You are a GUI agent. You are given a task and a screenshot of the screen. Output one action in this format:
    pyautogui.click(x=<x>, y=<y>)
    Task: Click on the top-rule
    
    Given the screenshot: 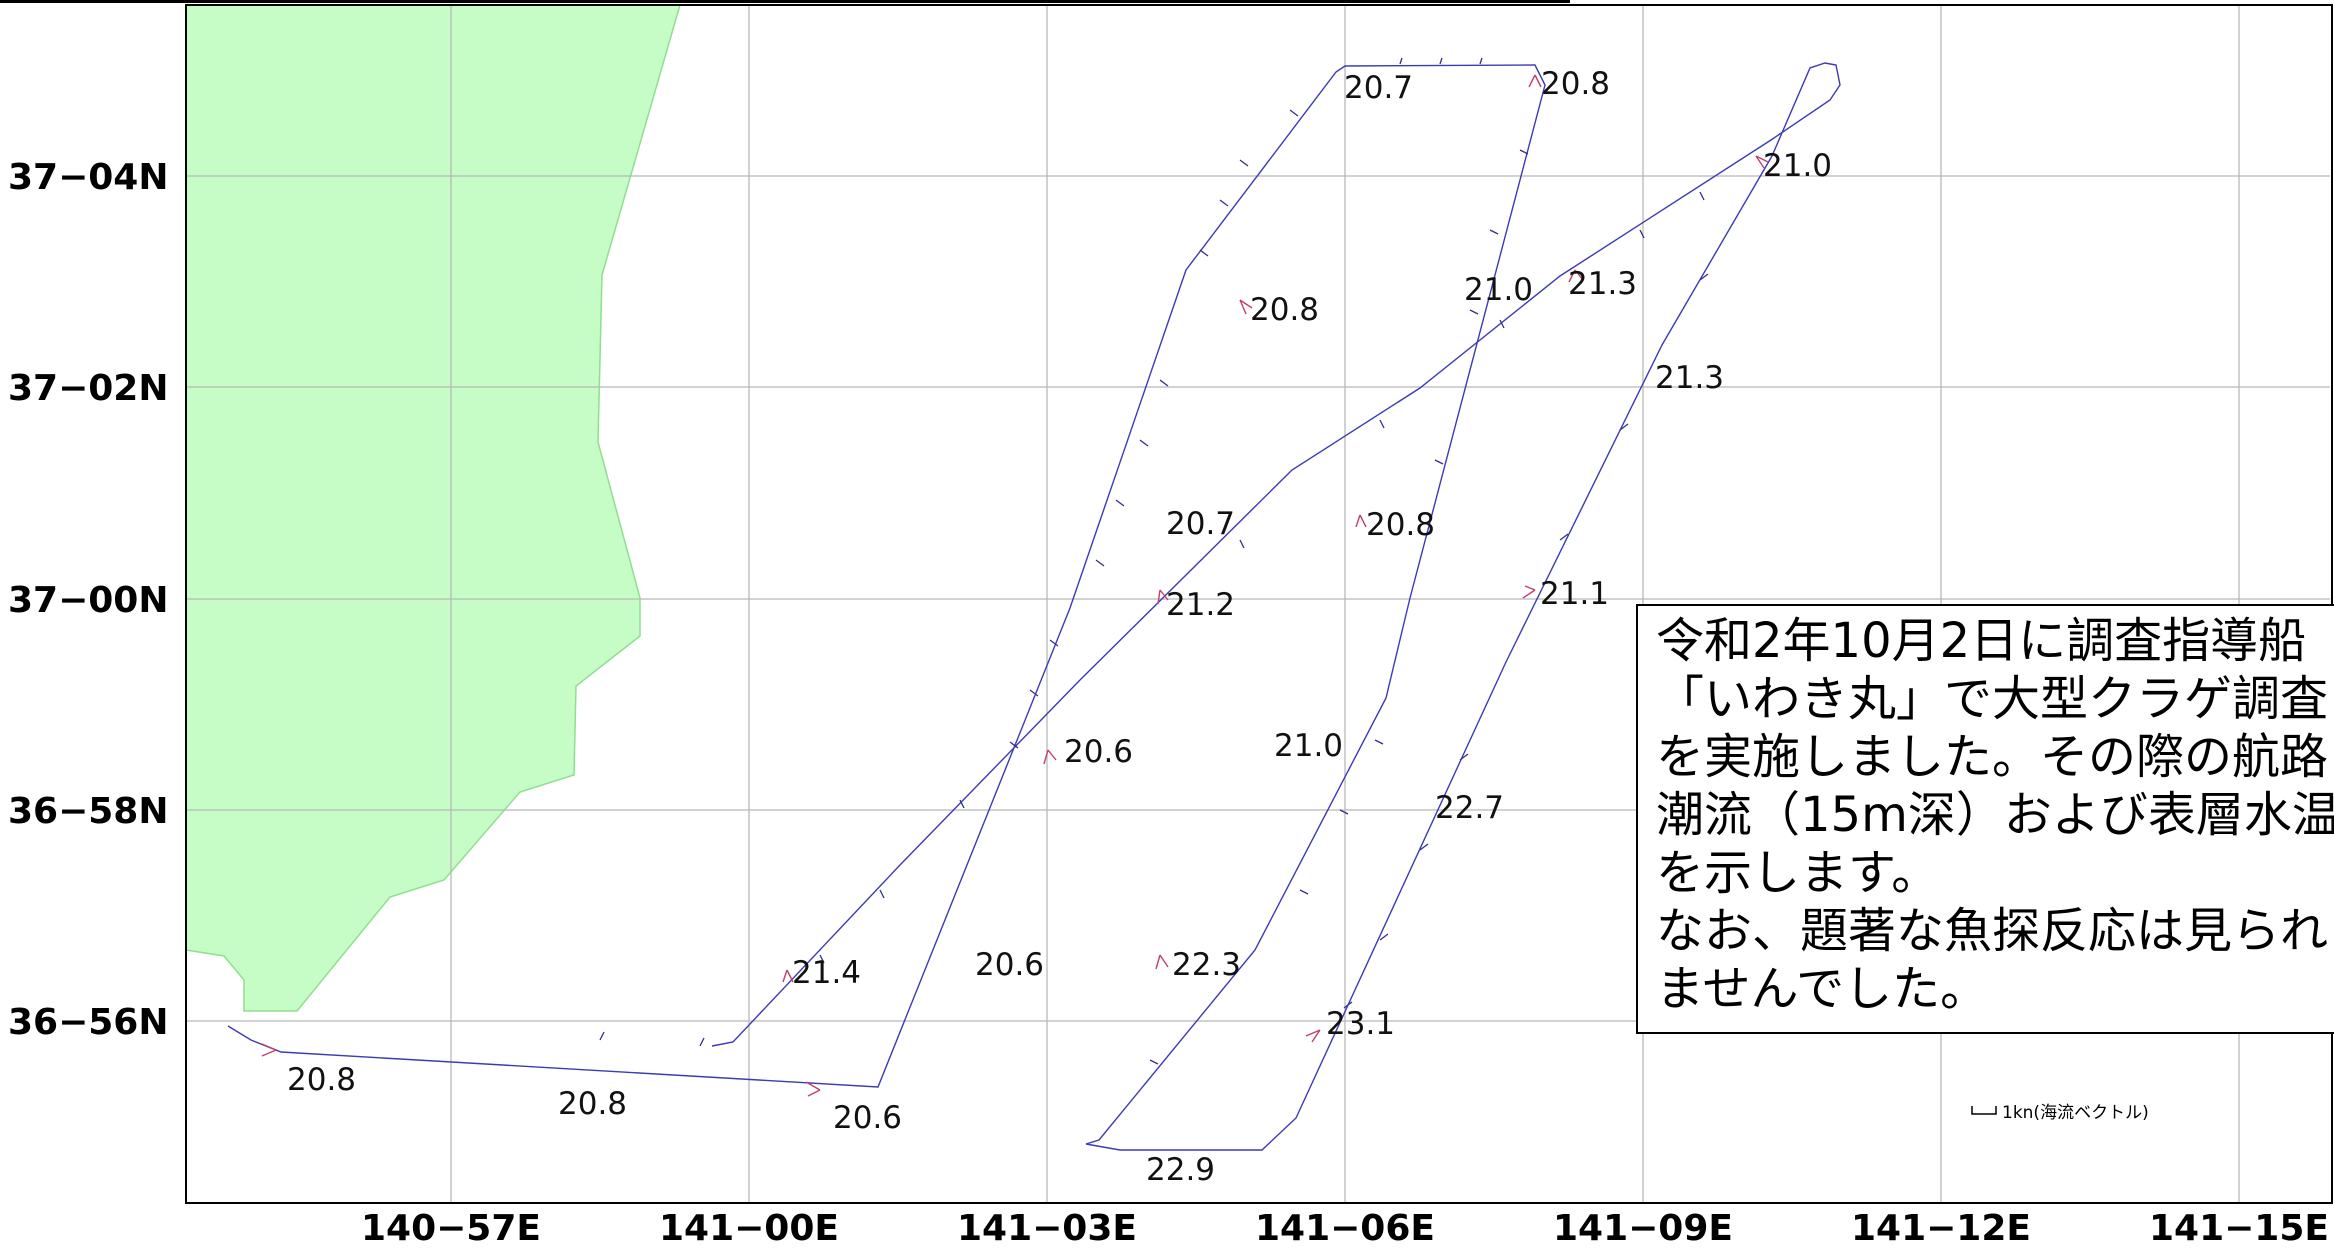 What is the action you would take?
    pyautogui.click(x=785, y=1)
    